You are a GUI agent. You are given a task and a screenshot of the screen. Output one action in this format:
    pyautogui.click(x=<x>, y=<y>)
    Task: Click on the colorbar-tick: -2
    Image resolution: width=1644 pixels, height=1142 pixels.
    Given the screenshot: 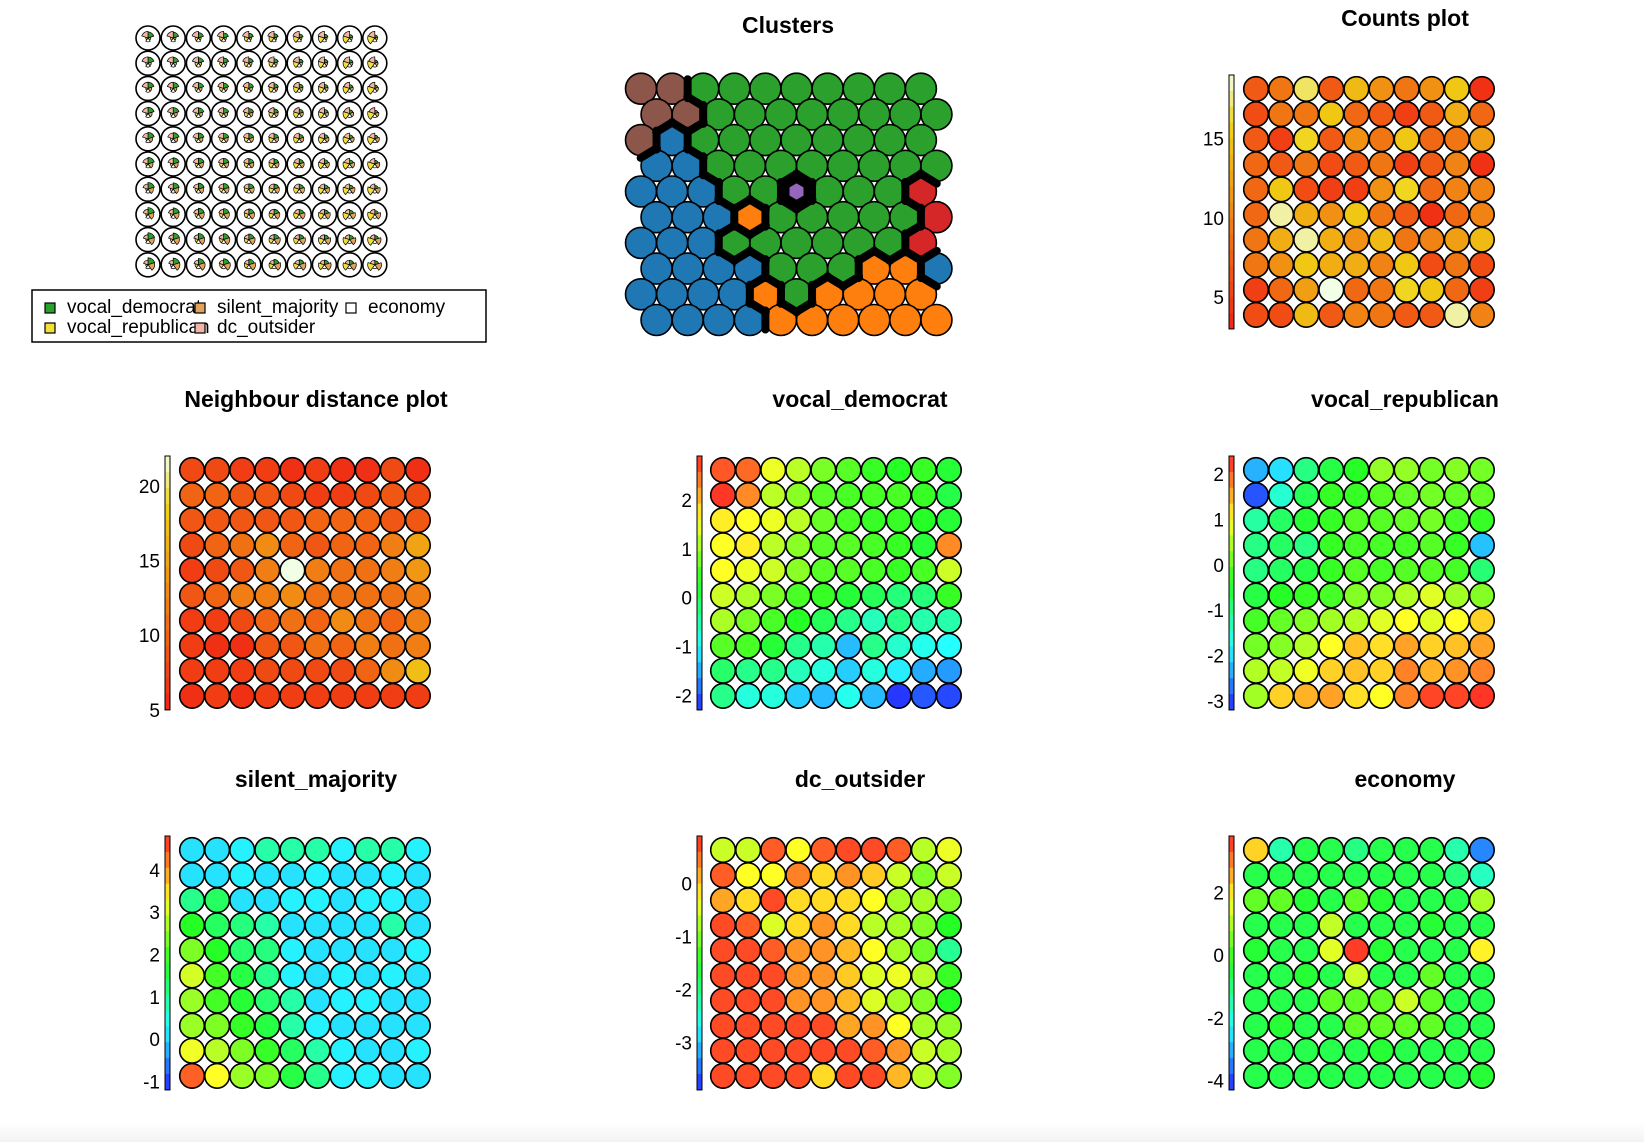 What is the action you would take?
    pyautogui.click(x=1215, y=1019)
    